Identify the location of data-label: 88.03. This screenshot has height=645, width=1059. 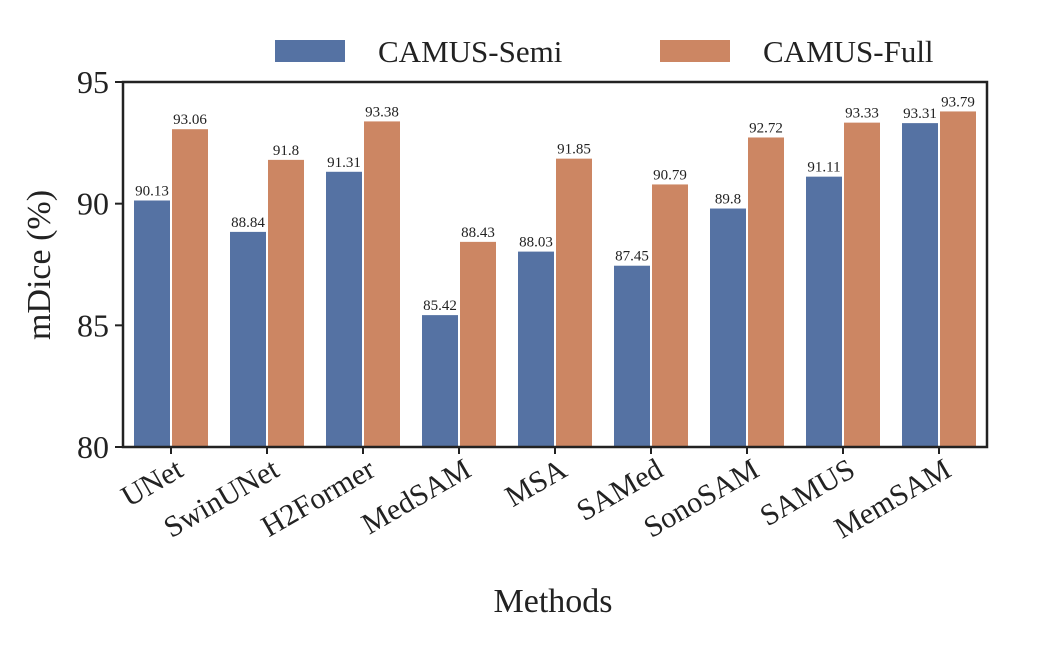
(536, 243).